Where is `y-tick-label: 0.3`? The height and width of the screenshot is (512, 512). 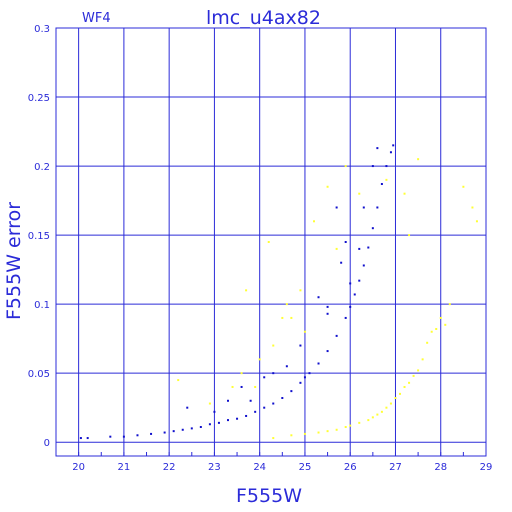
y-tick-label: 0.3 is located at coordinates (42, 29).